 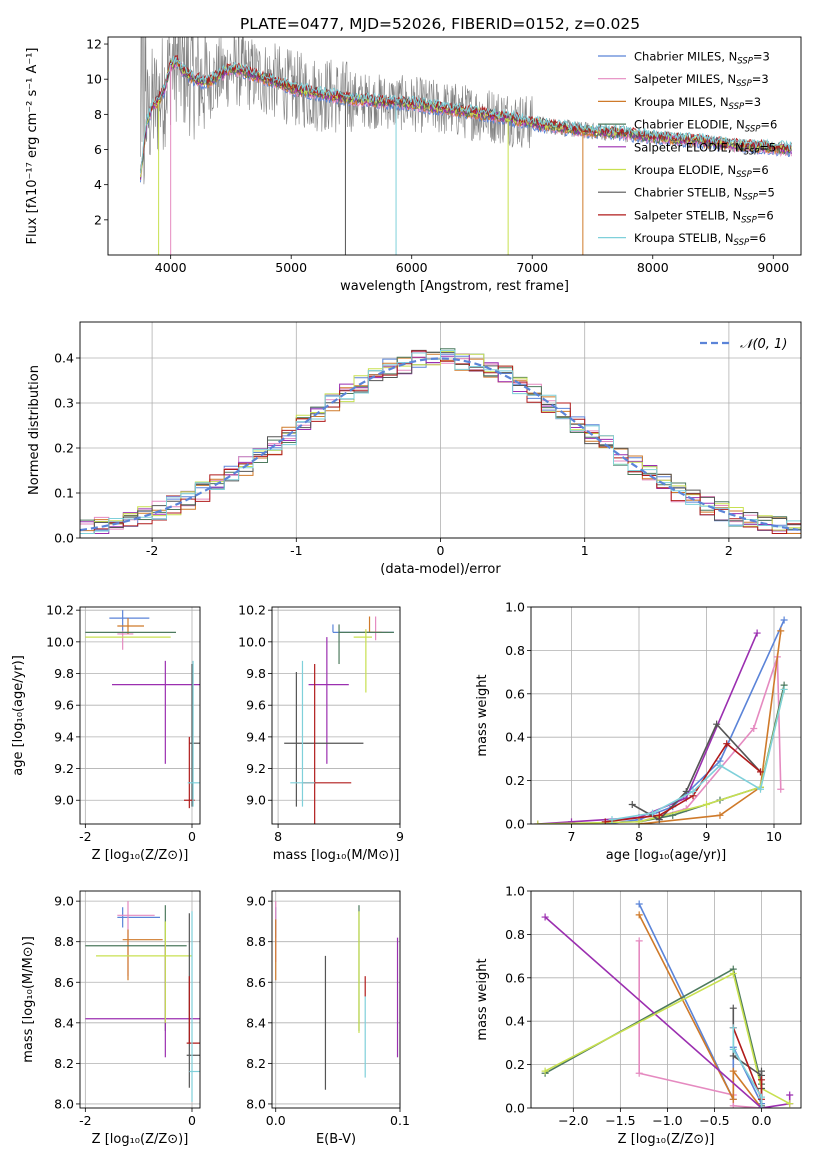 What do you see at coordinates (466, 111) in the screenshot?
I see `spectrum-data-line` at bounding box center [466, 111].